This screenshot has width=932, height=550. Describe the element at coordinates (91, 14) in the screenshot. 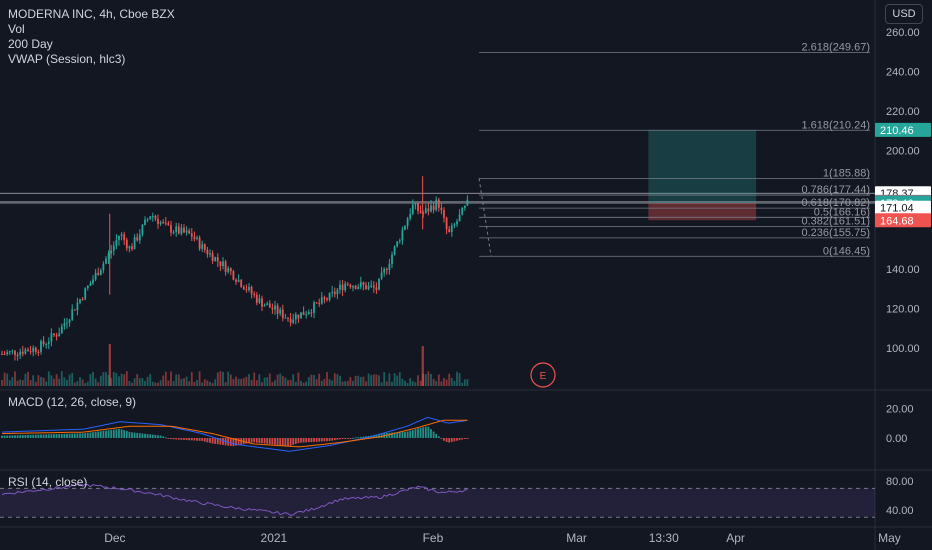

I see `symbol-title: MODERNA INC, 4h, Cboe BZX` at that location.